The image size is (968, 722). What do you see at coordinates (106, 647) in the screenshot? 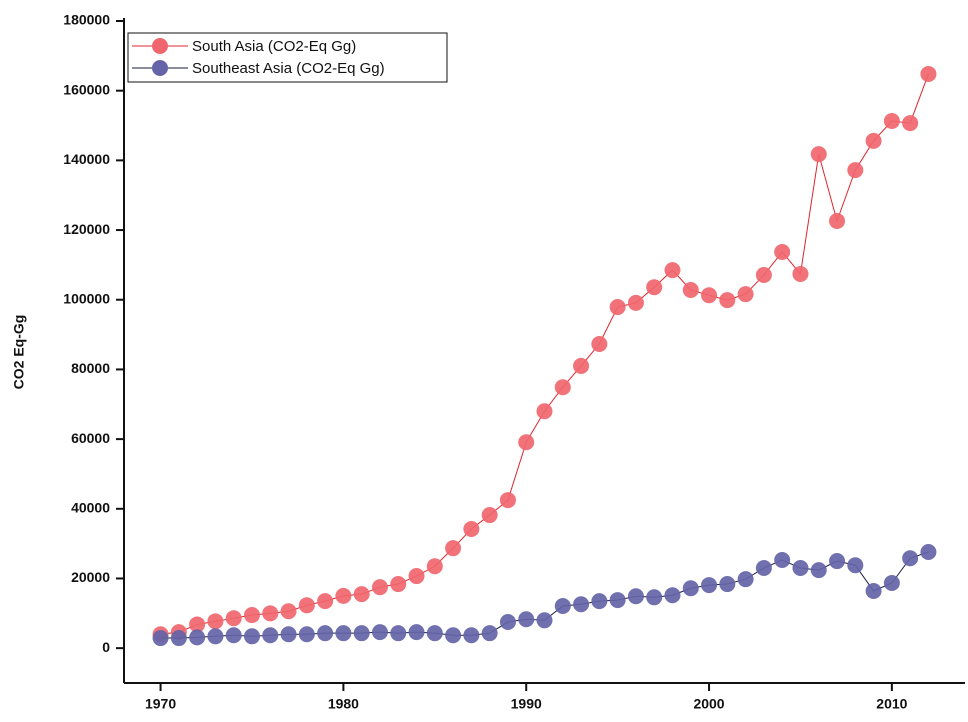
I see `y-tick-label: 0` at bounding box center [106, 647].